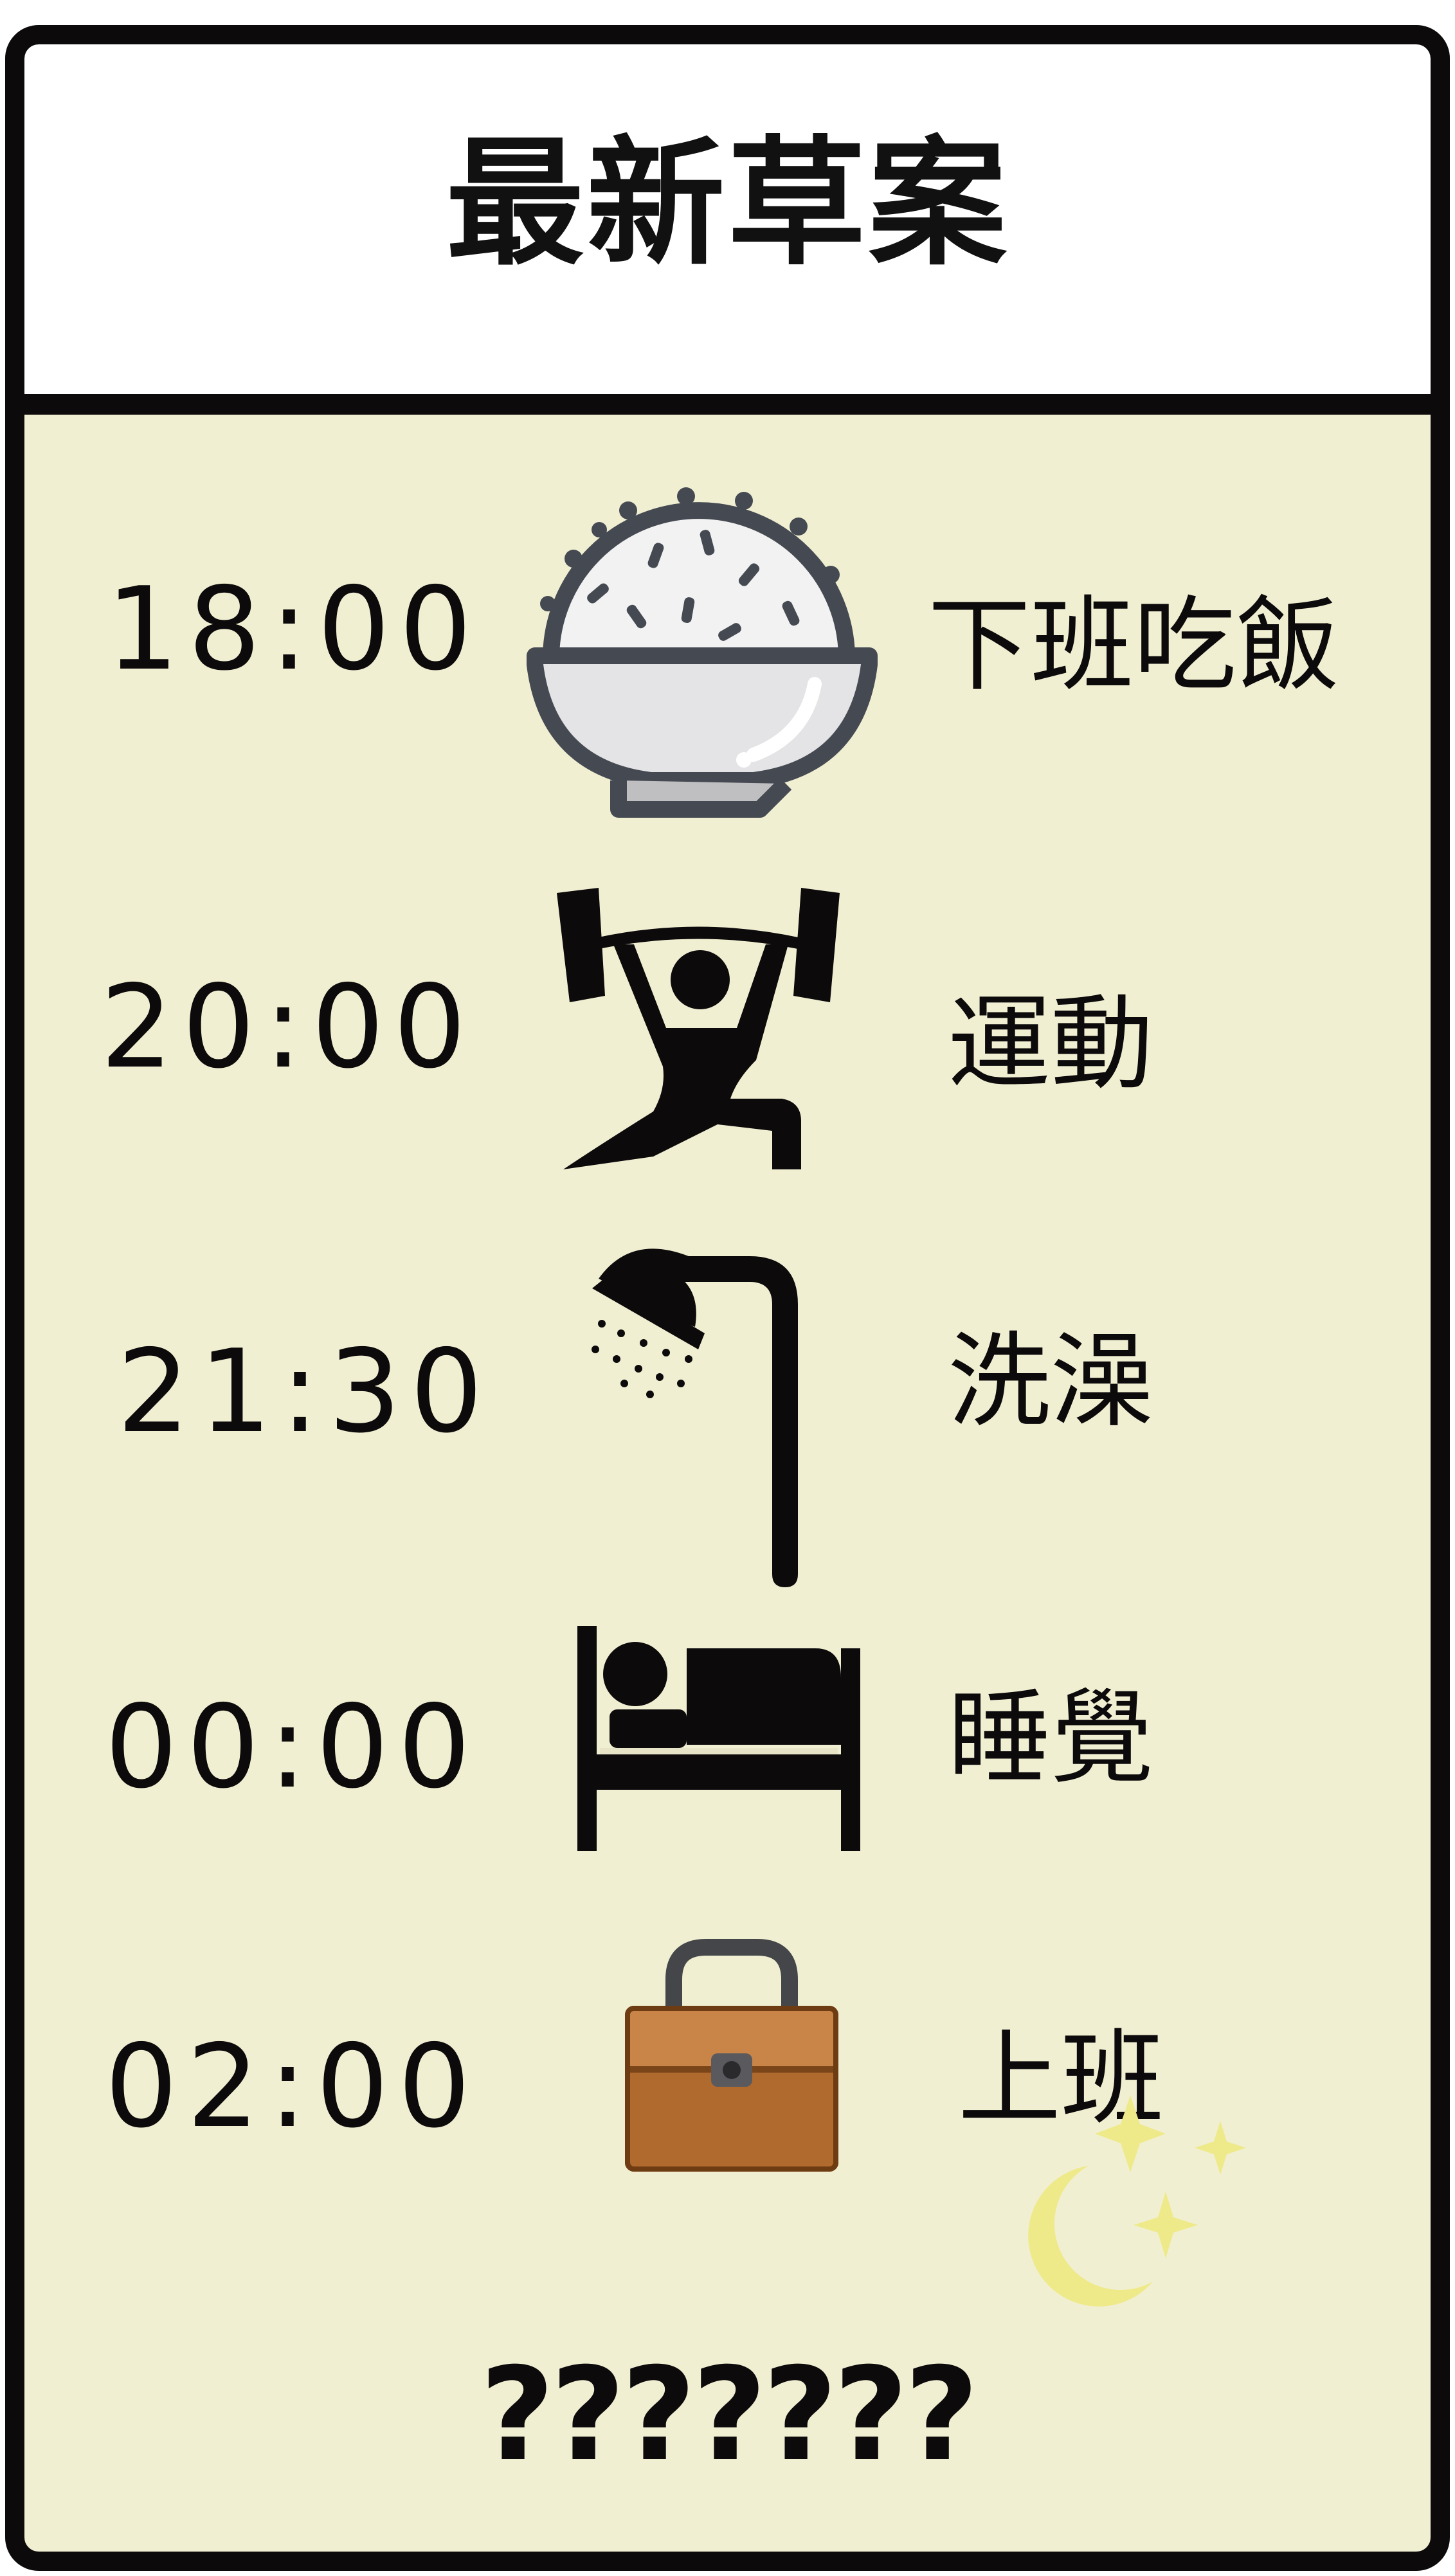 Image resolution: width=1455 pixels, height=2576 pixels. I want to click on time-label: 21:30, so click(304, 1391).